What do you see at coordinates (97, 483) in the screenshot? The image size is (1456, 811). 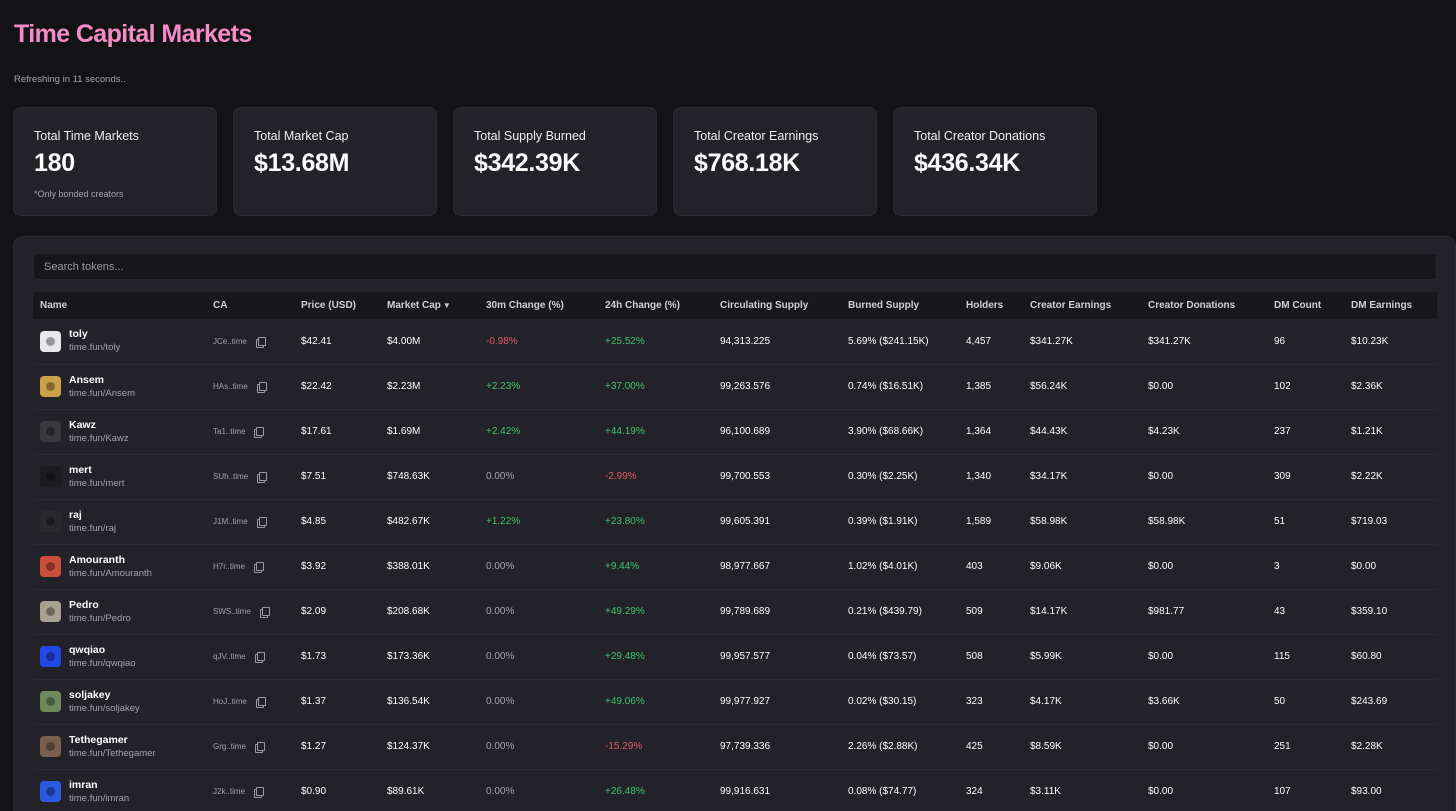 I see `token-url: time.fun/mert` at bounding box center [97, 483].